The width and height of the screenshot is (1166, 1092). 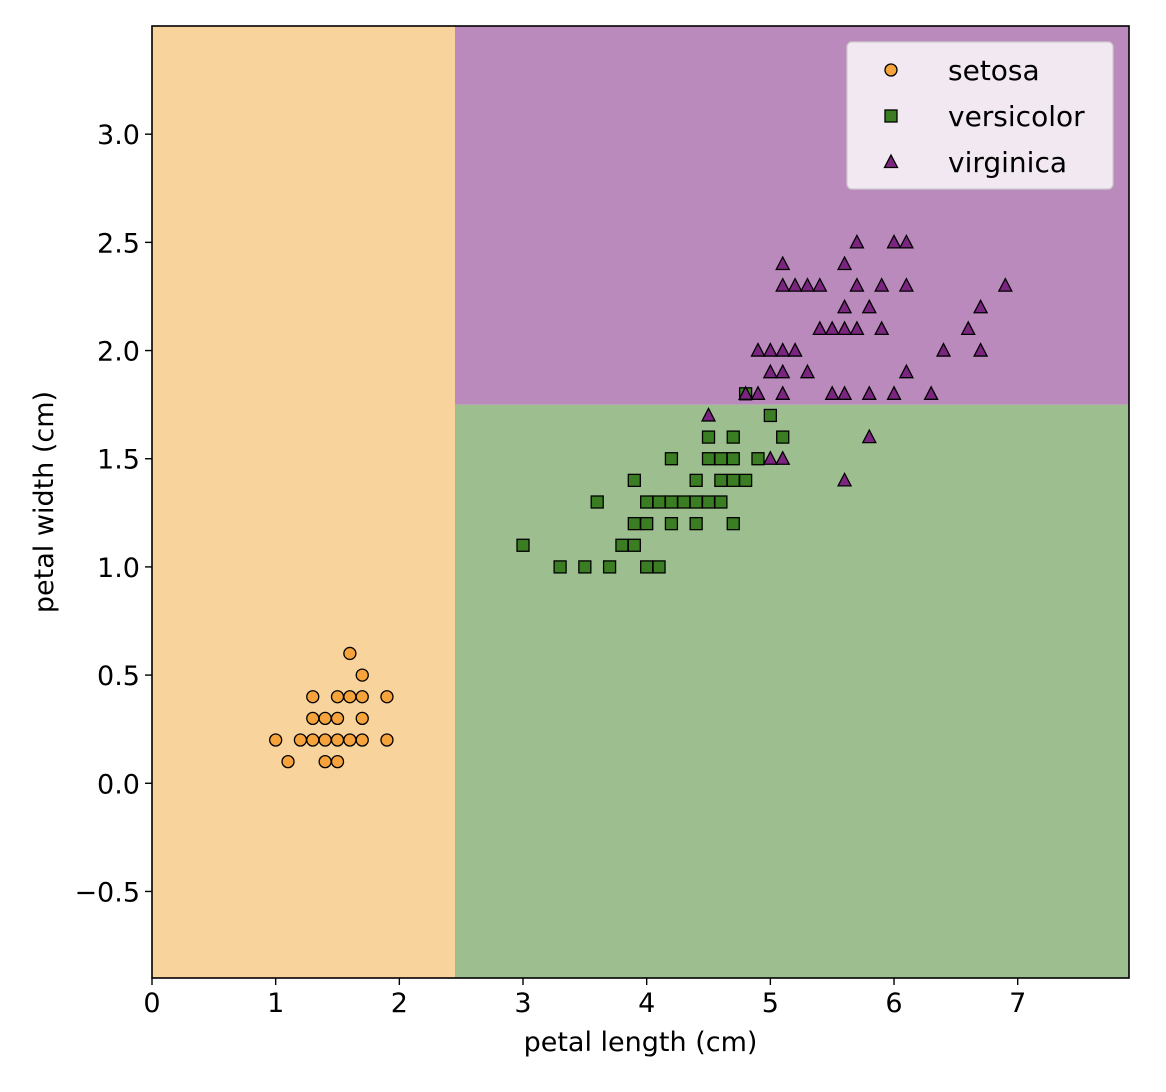 What do you see at coordinates (770, 1003) in the screenshot?
I see `x-tick-label: 5` at bounding box center [770, 1003].